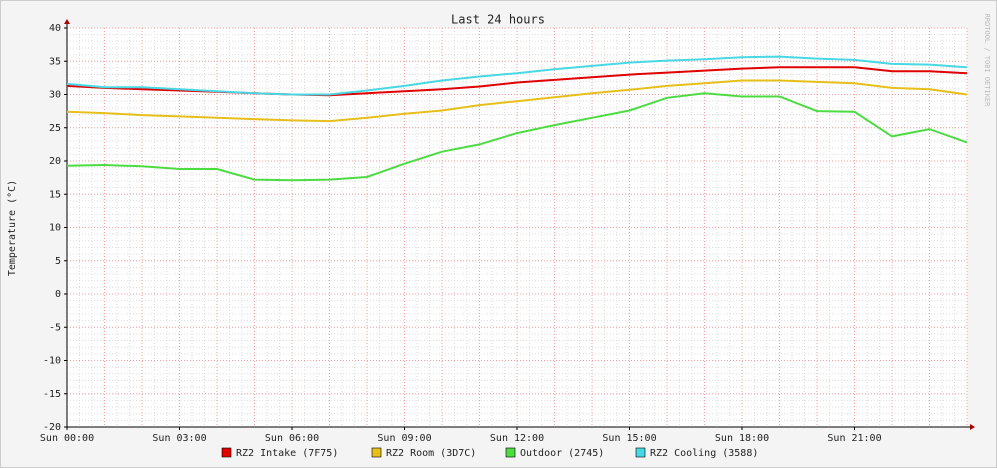  I want to click on watermark: RRDTOOL / TOBI OETIKER, so click(987, 61).